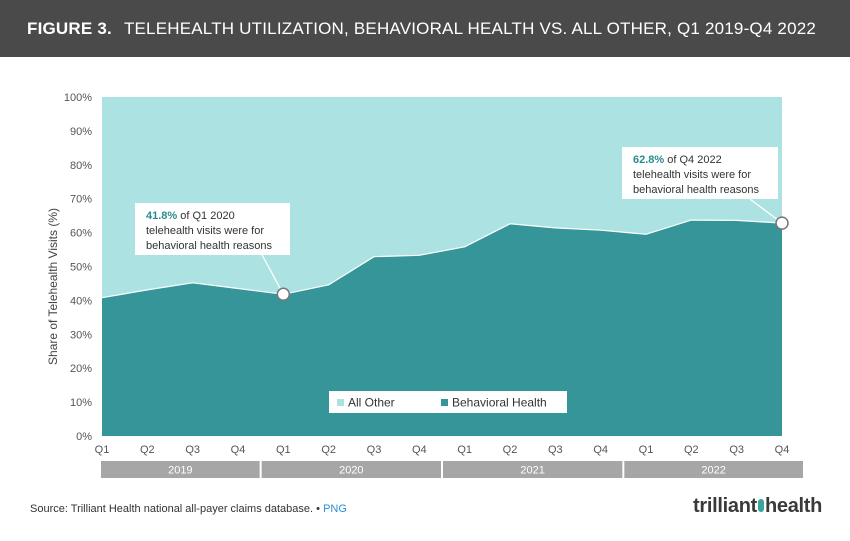 The image size is (850, 541). I want to click on callout-value: 41.8%, so click(161, 216).